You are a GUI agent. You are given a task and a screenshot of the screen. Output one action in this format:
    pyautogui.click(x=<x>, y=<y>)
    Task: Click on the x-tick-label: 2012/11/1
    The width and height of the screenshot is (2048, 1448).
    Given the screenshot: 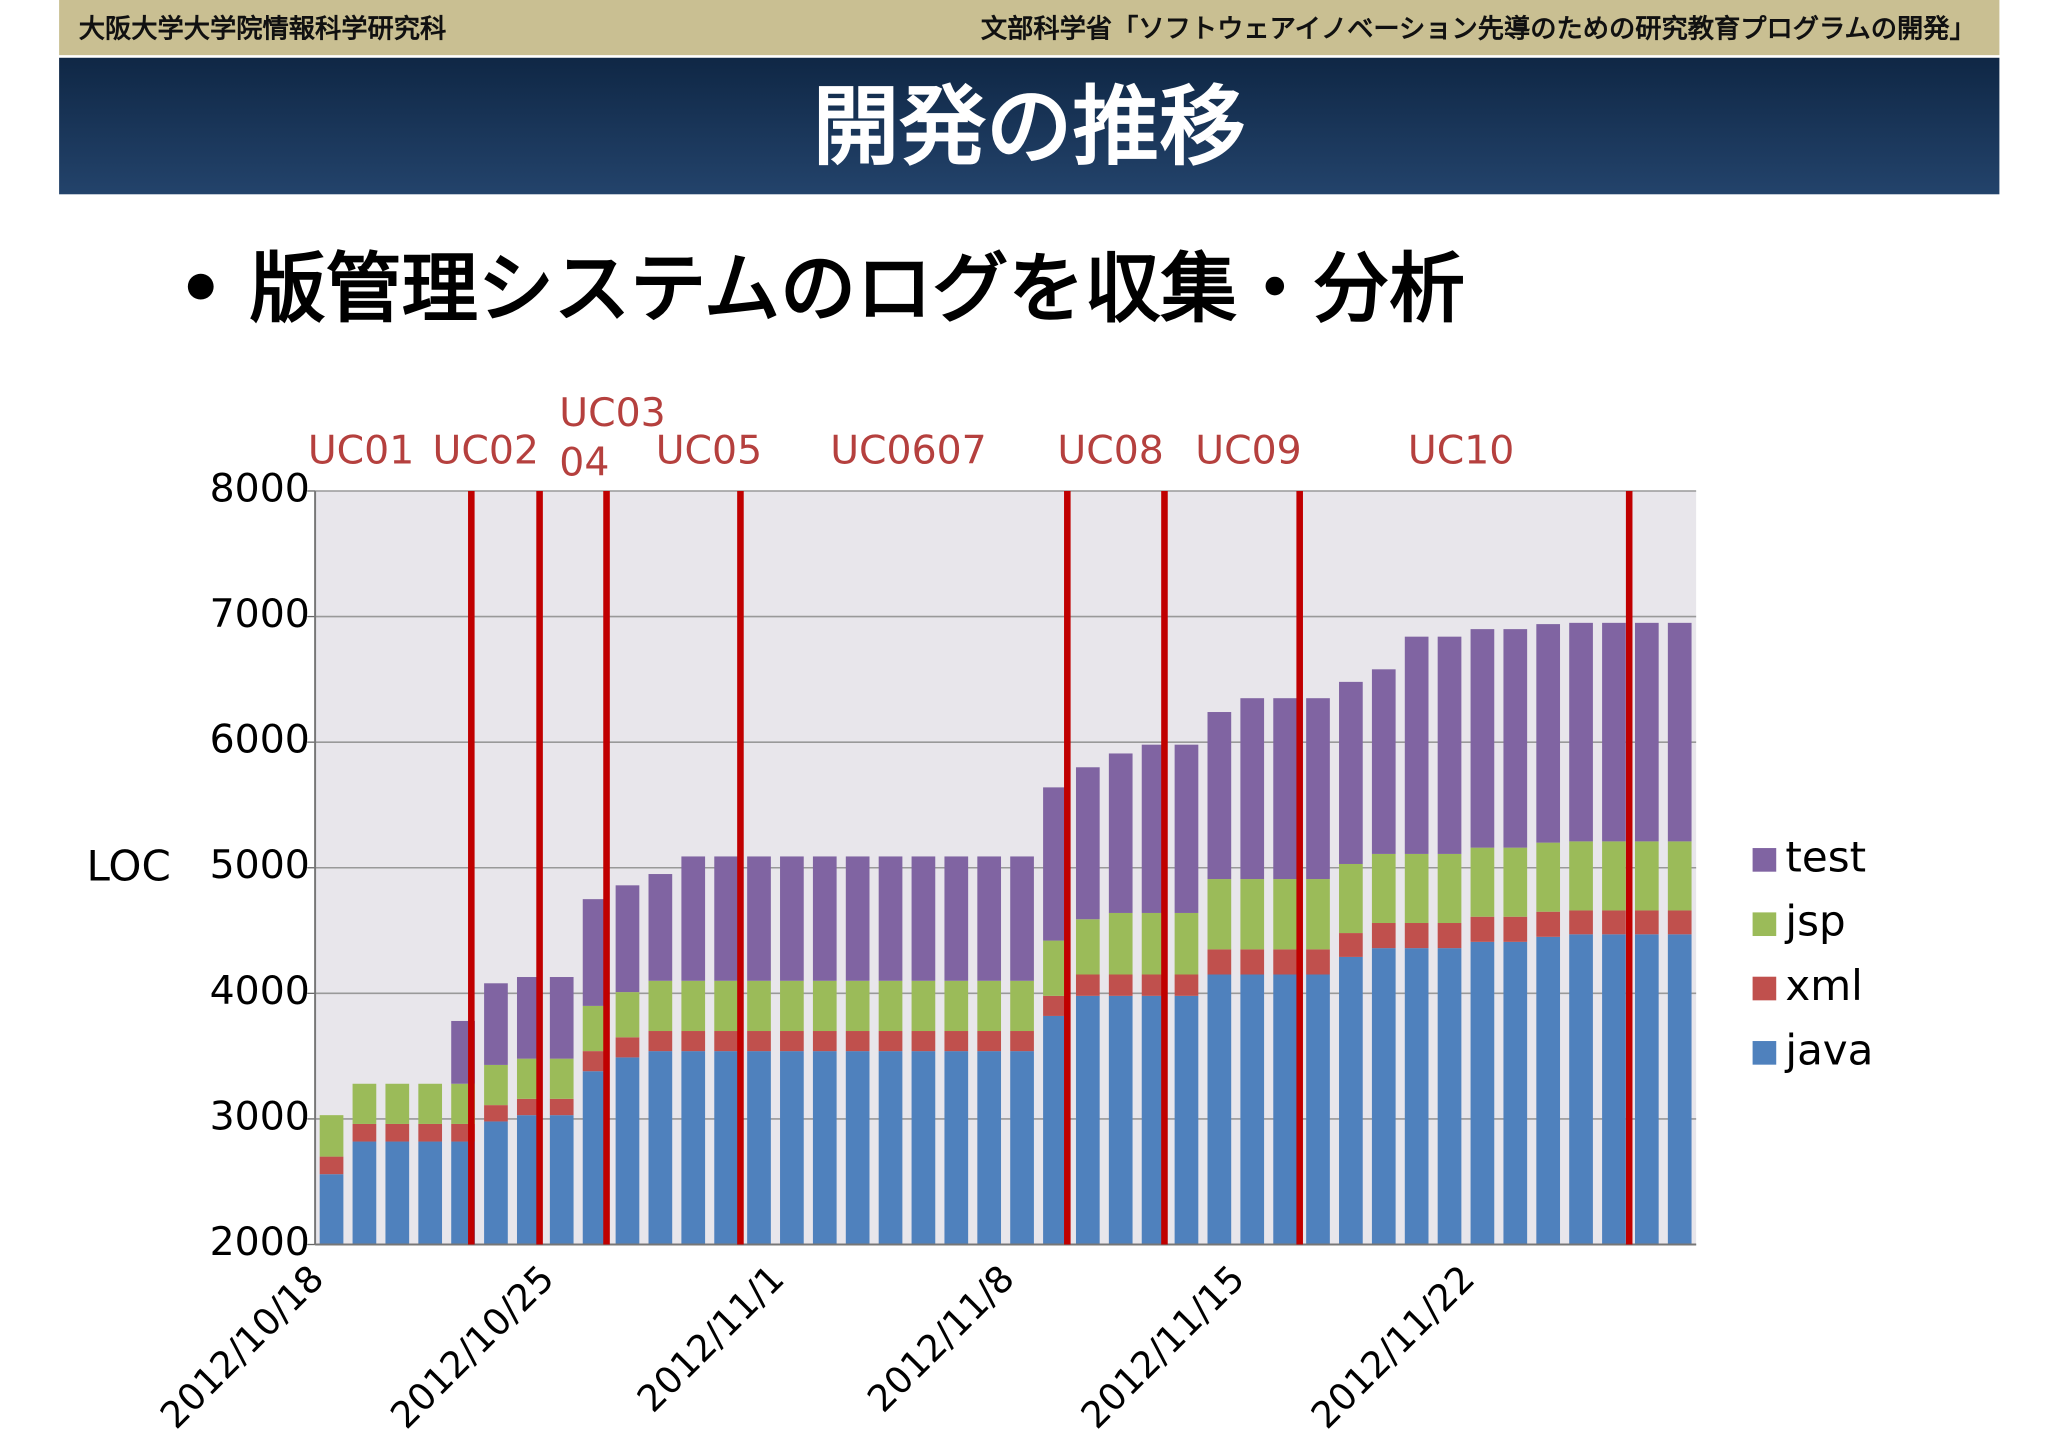 What is the action you would take?
    pyautogui.click(x=711, y=1339)
    